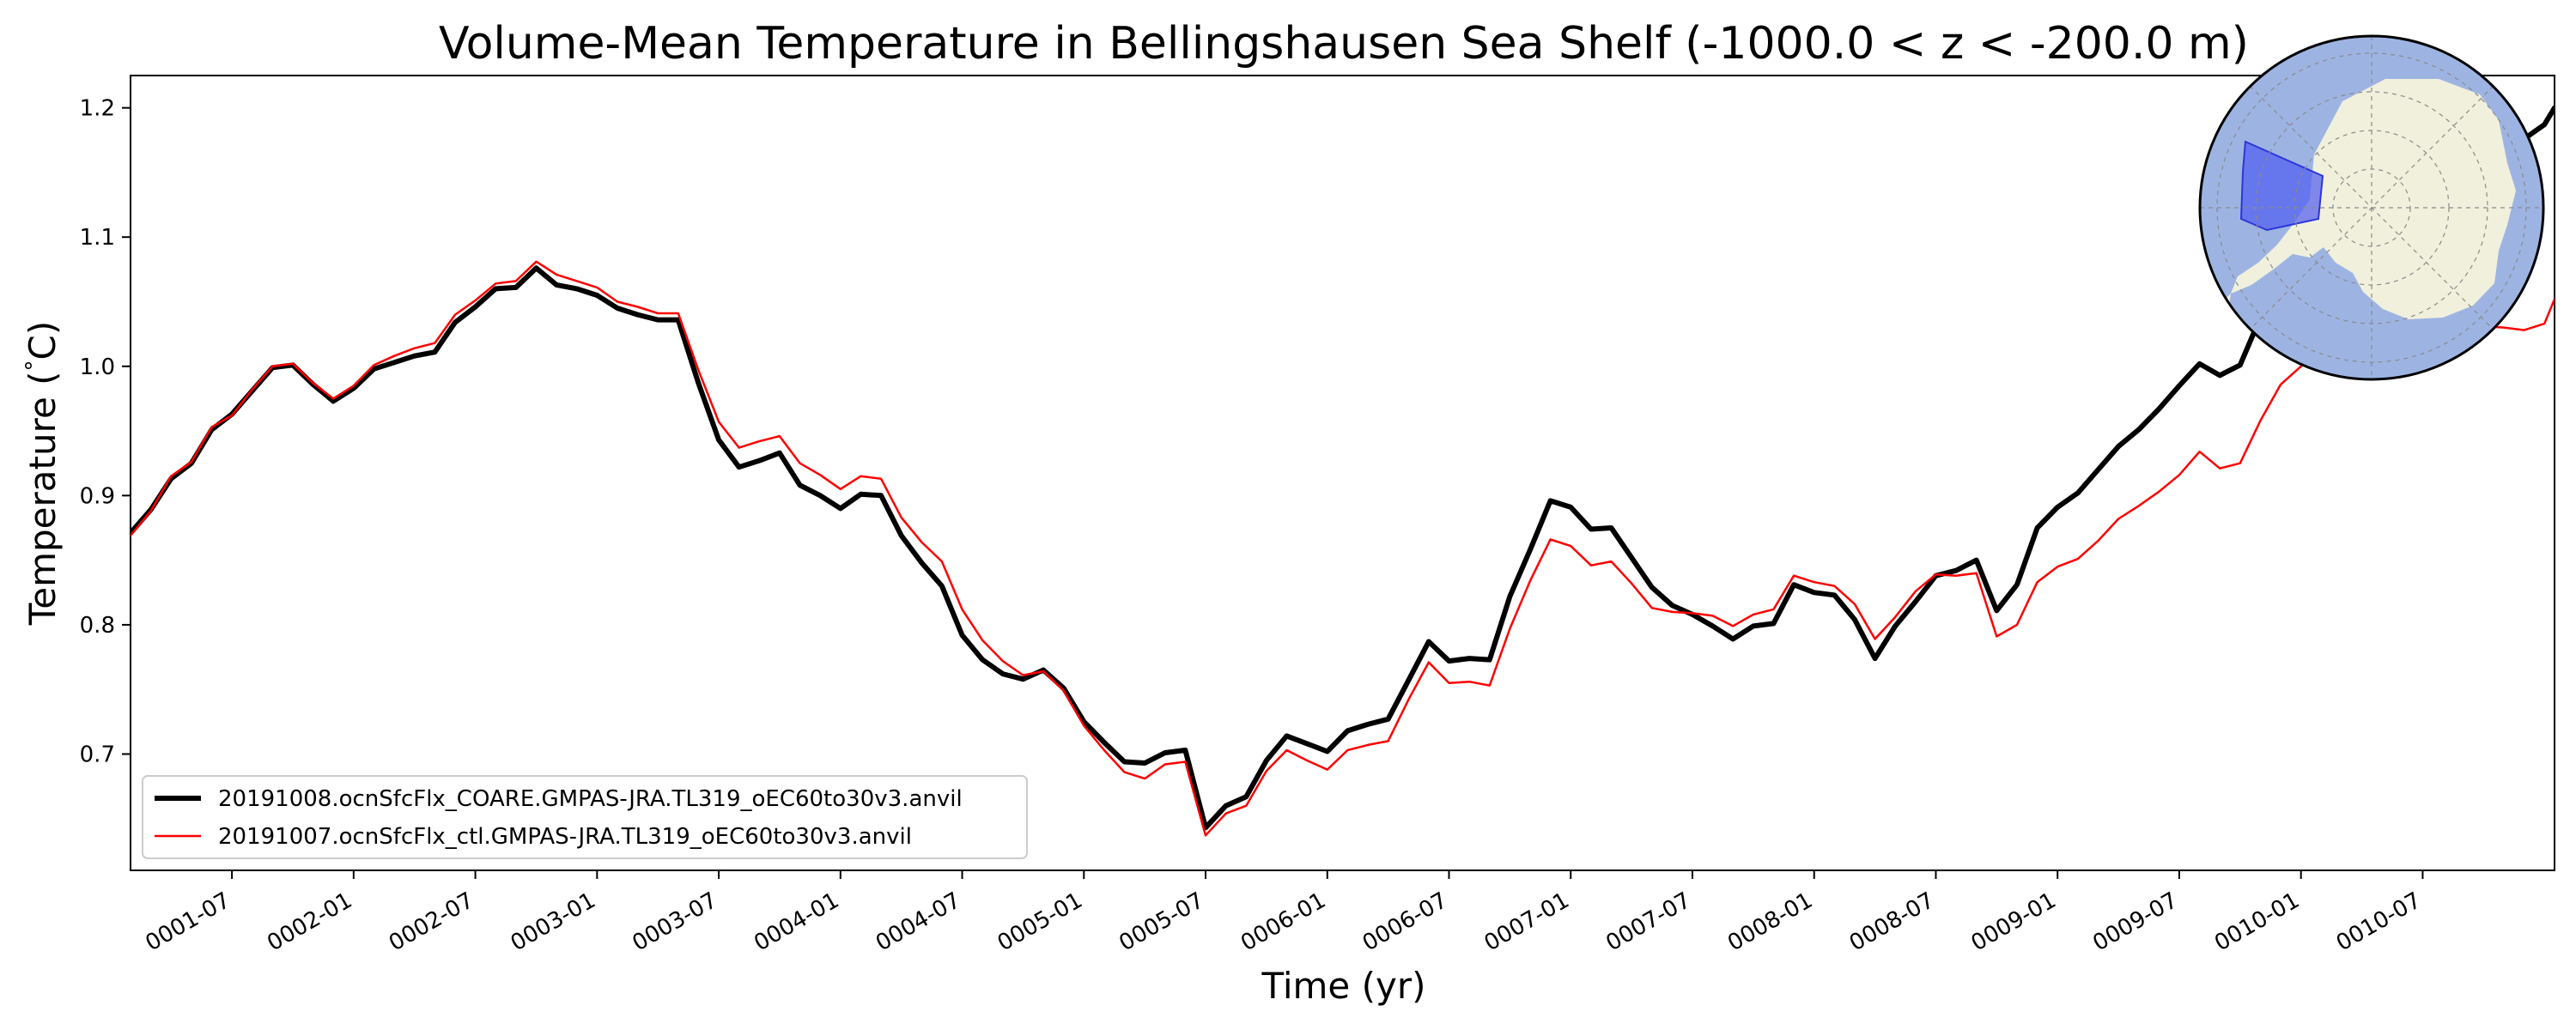 This screenshot has width=2576, height=1030. I want to click on y-axis-label-text: Temperature (, so click(42, 498).